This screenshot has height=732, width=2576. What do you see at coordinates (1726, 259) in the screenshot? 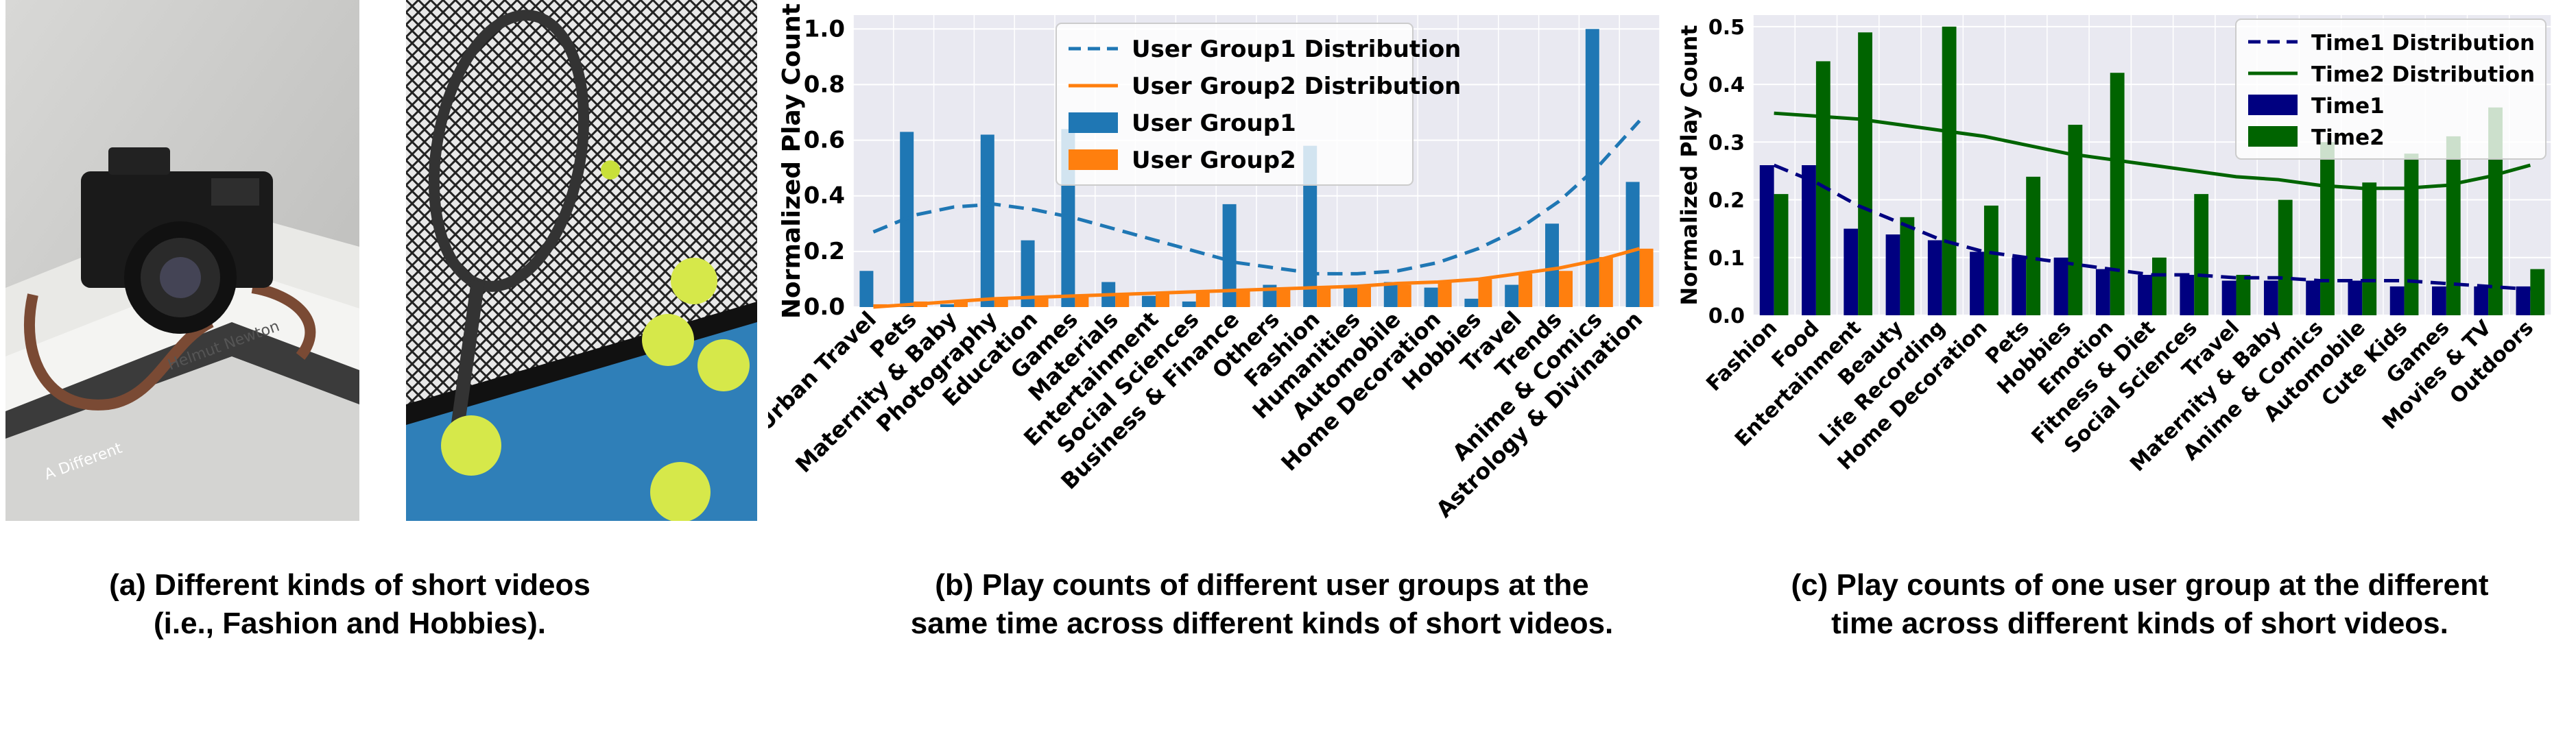
I see `y-tick-label: 0.1` at bounding box center [1726, 259].